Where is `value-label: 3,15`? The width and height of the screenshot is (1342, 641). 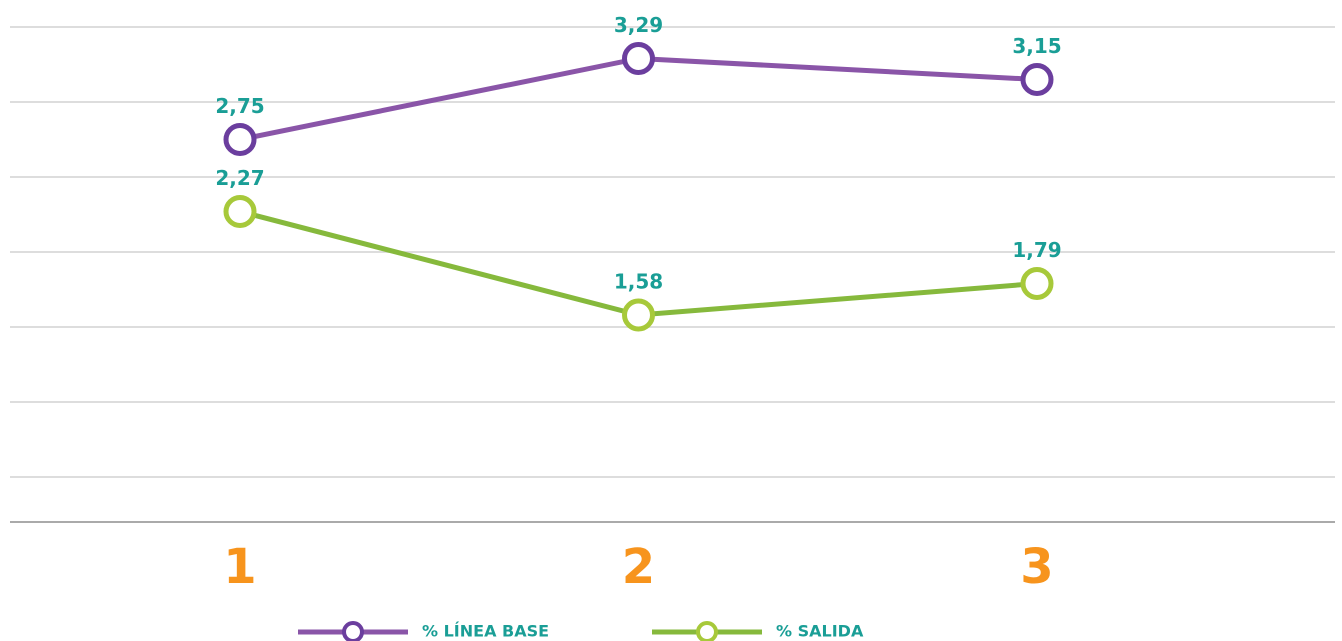
value-label: 3,15 is located at coordinates (1036, 46).